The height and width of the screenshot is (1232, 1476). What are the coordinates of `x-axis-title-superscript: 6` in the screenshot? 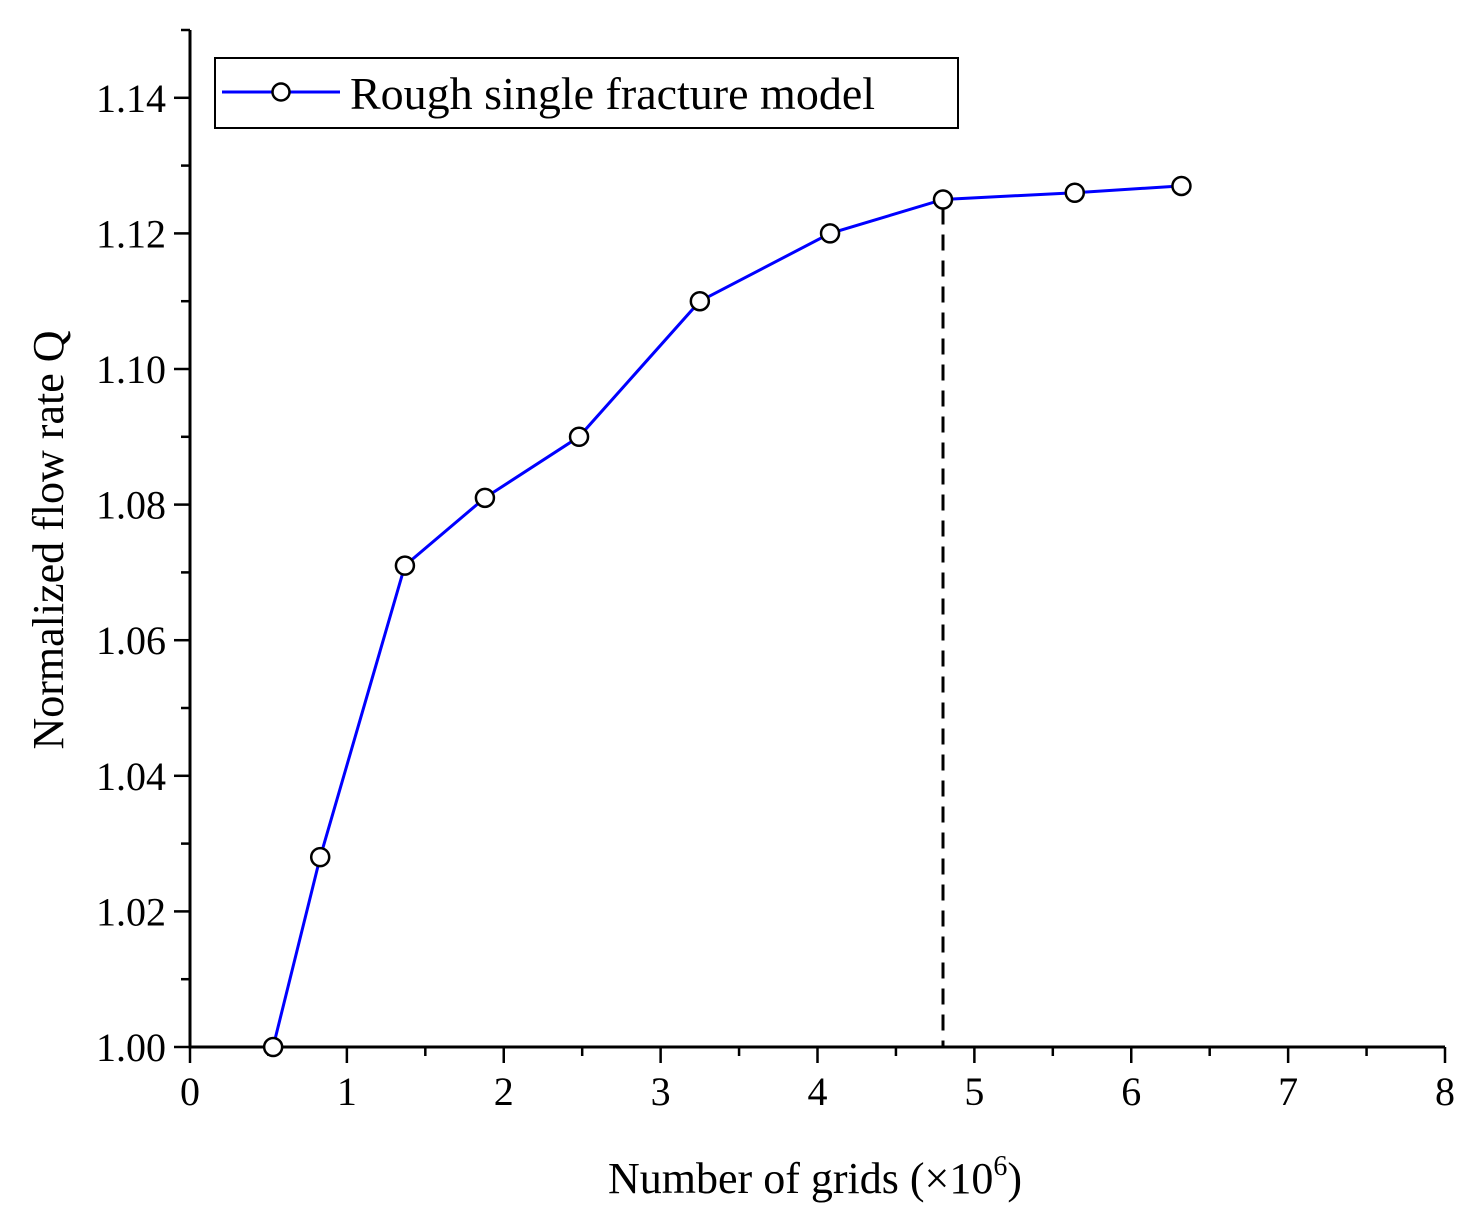 It's located at (1000, 1166).